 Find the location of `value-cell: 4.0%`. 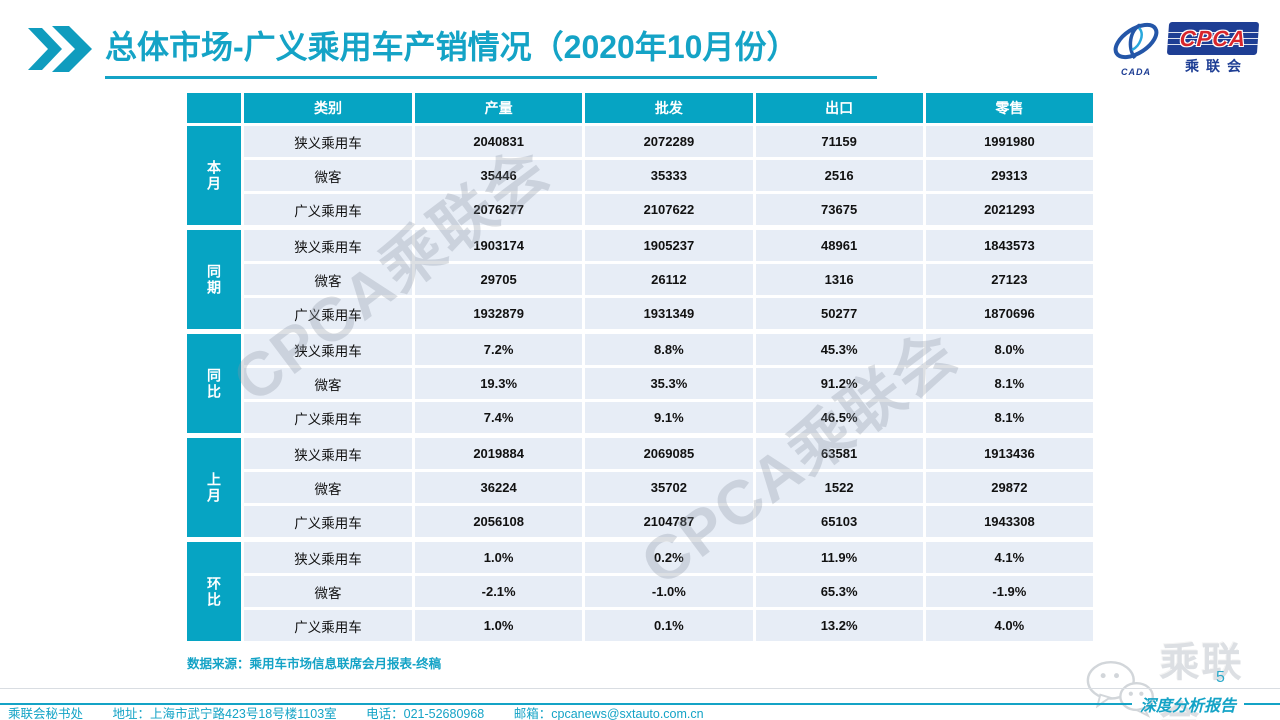

value-cell: 4.0% is located at coordinates (1009, 625).